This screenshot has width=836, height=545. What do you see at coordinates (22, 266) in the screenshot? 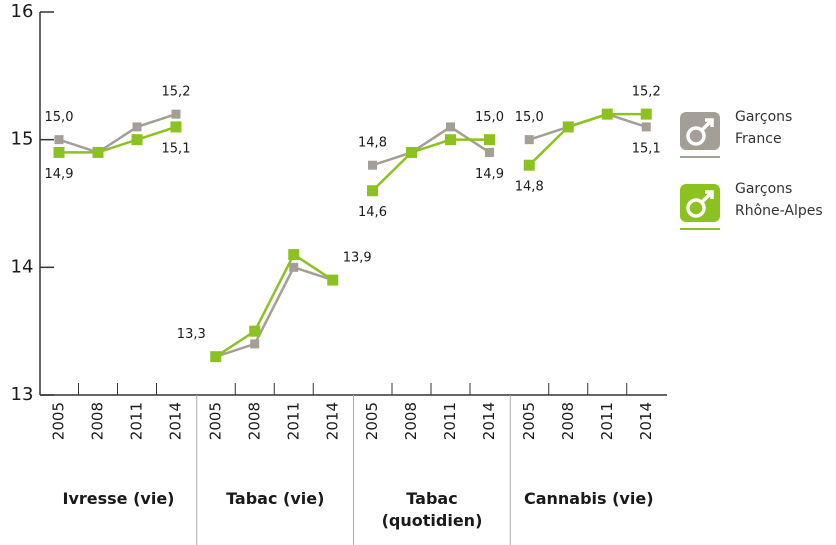
I see `y-tick-label: 14` at bounding box center [22, 266].